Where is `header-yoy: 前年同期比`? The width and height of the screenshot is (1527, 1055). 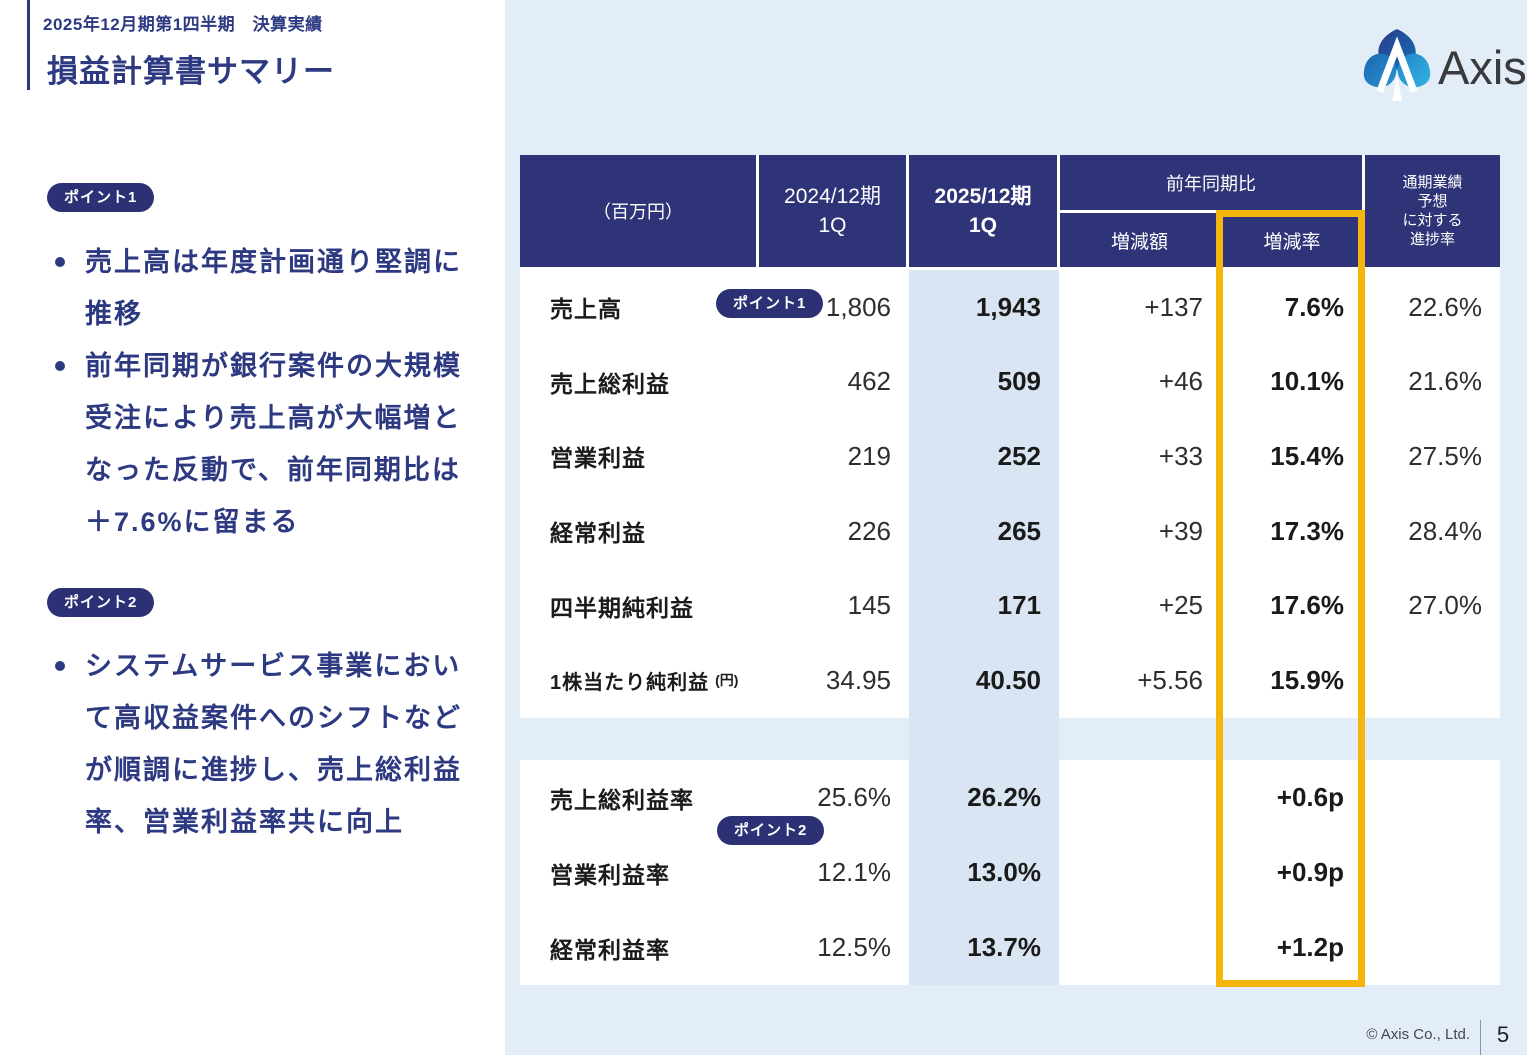
header-yoy: 前年同期比 is located at coordinates (1211, 182).